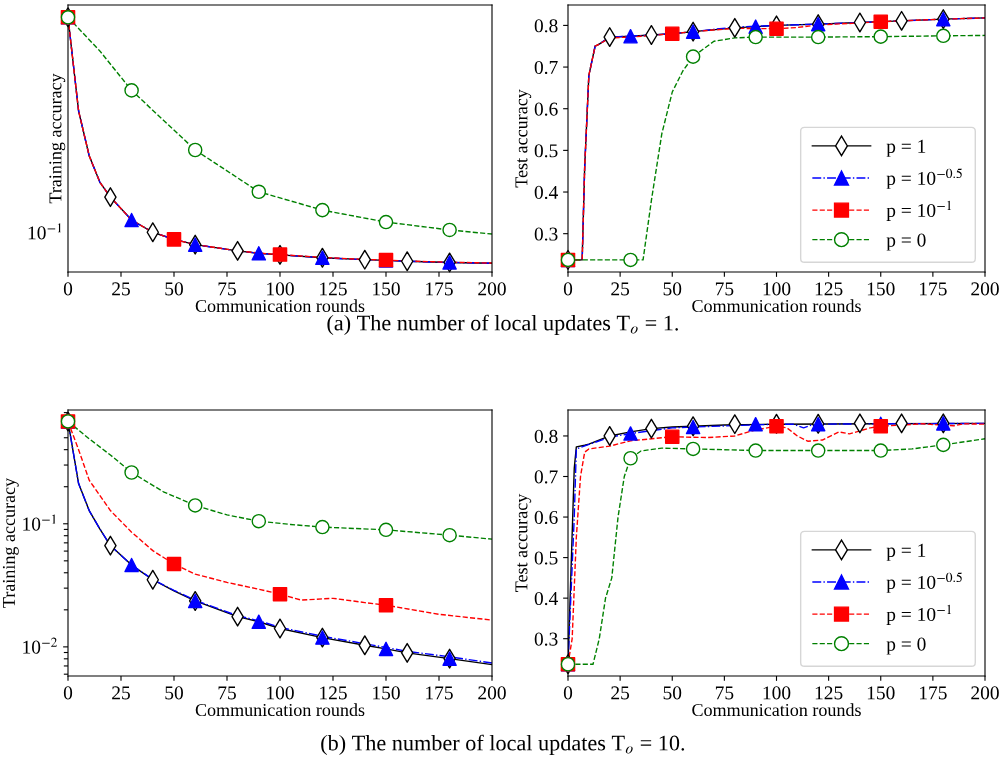 This screenshot has height=768, width=1006. I want to click on text: (b) The number of local updates T$_{o}$ = 10., so click(503, 745).